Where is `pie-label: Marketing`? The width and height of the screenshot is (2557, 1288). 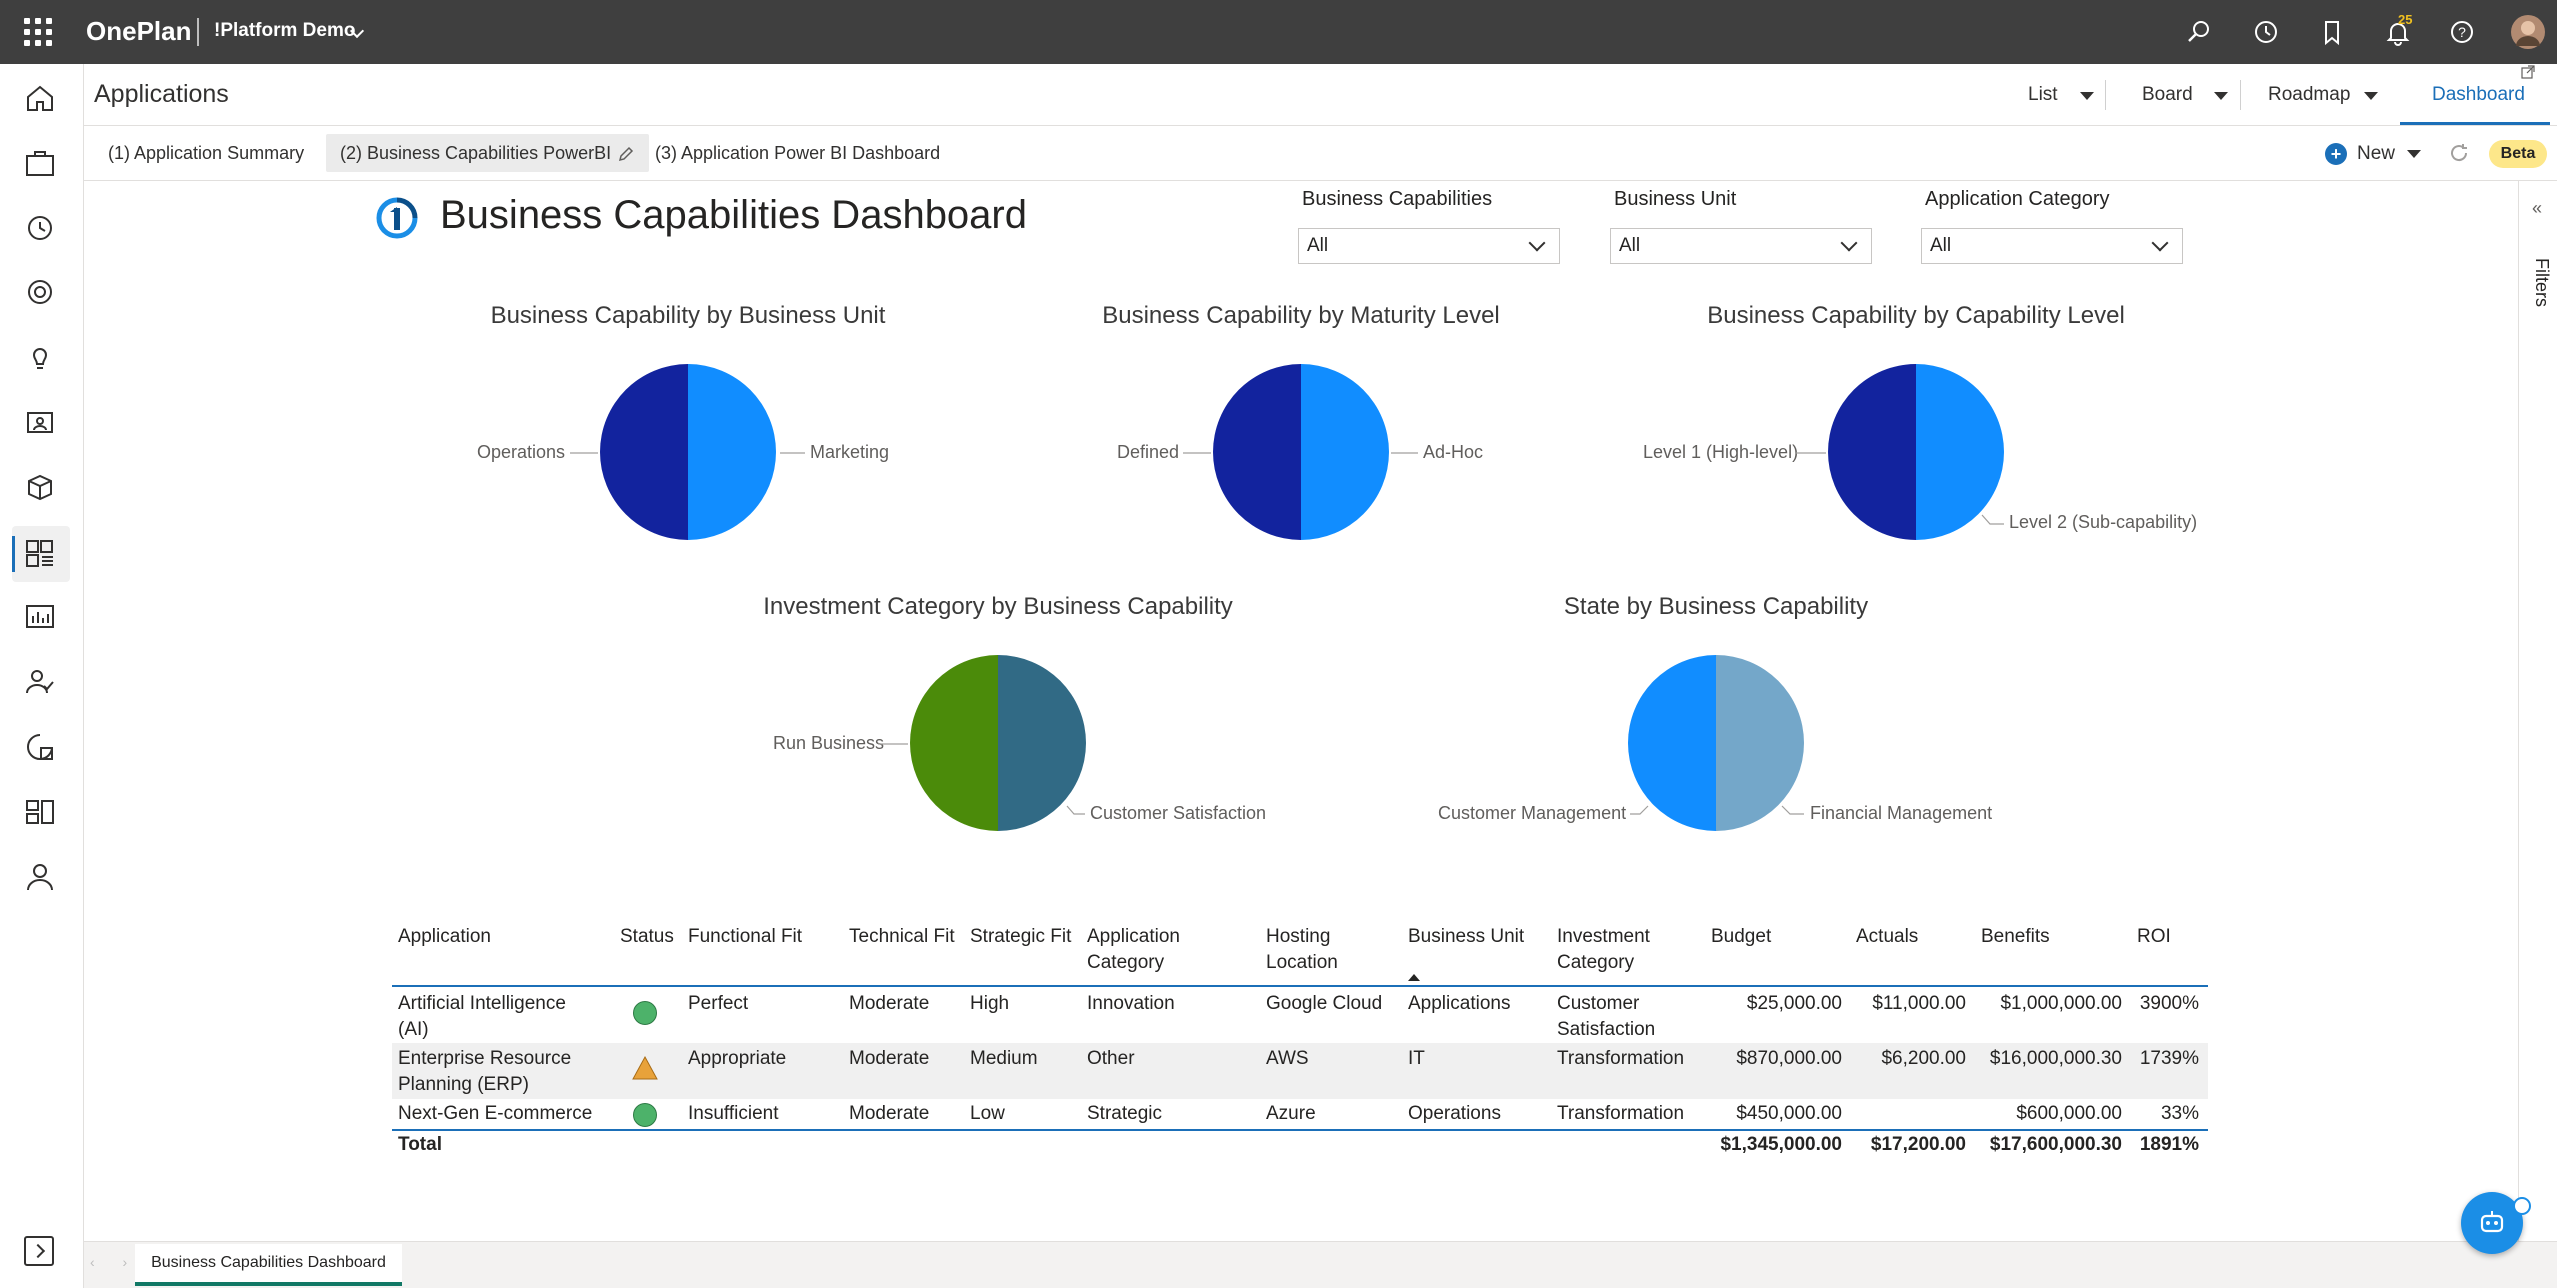
pie-label: Marketing is located at coordinates (850, 452).